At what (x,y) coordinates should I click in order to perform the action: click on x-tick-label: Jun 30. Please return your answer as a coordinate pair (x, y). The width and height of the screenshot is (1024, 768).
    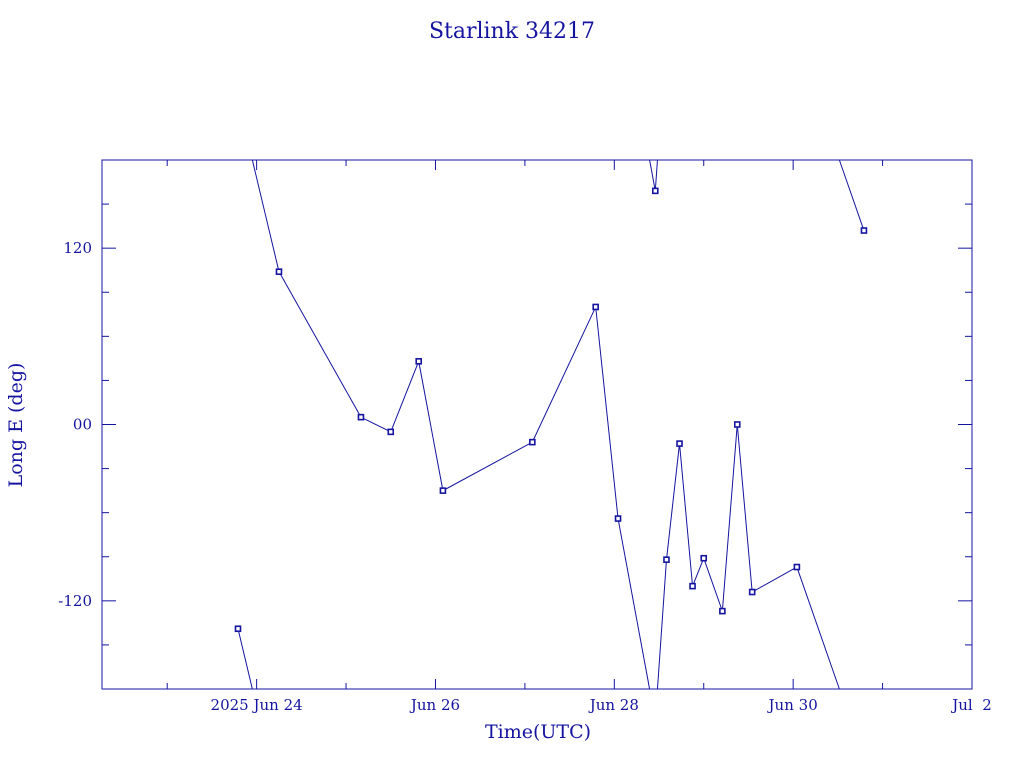
    Looking at the image, I should click on (792, 705).